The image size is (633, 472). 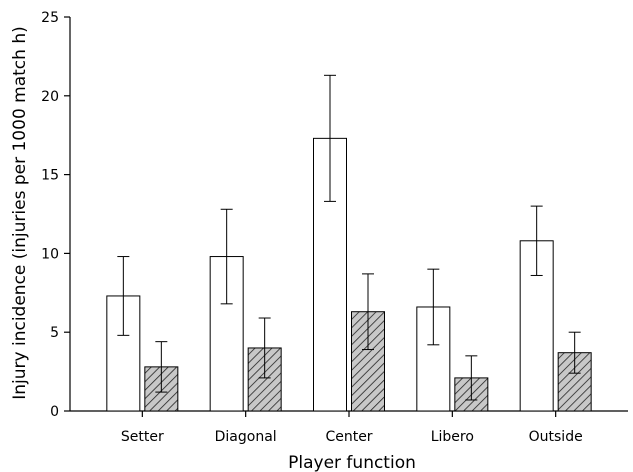 I want to click on error-bar-open-setter, so click(x=123, y=296).